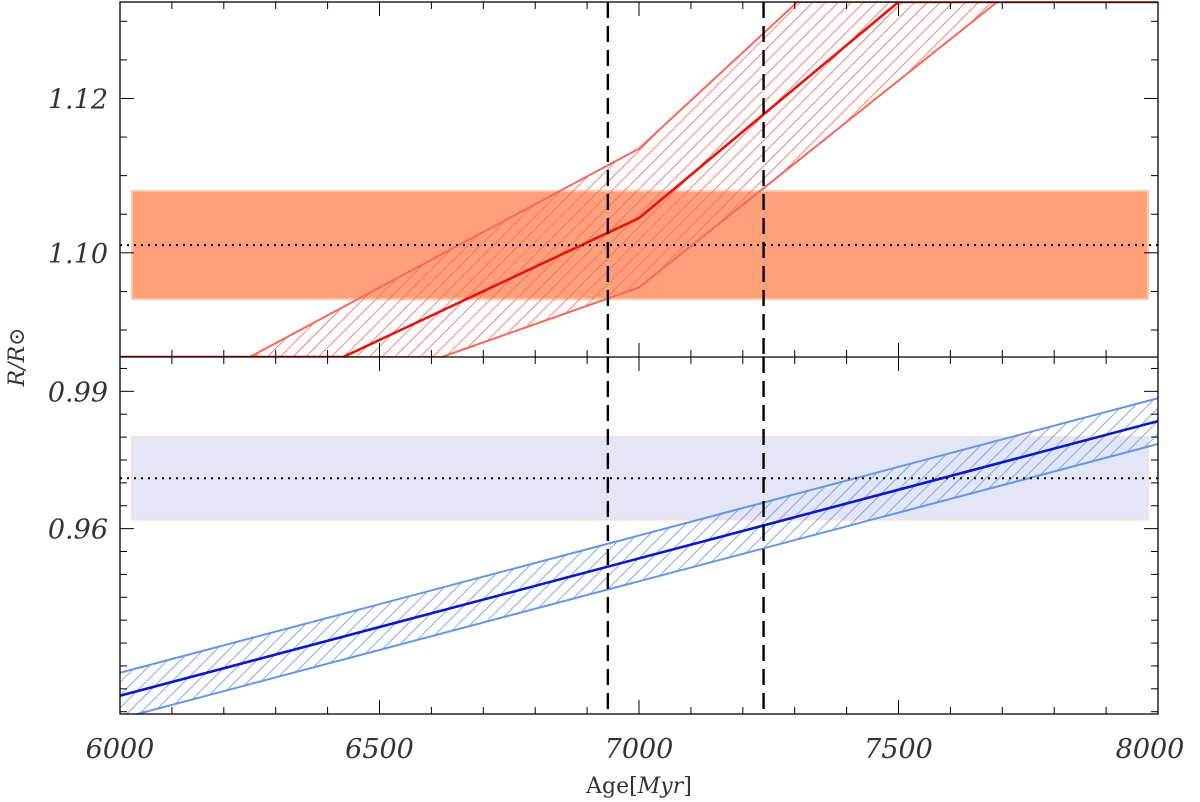 The height and width of the screenshot is (802, 1200). I want to click on x-tick-labels: 6000 6500 7000 7500 8000, so click(635, 749).